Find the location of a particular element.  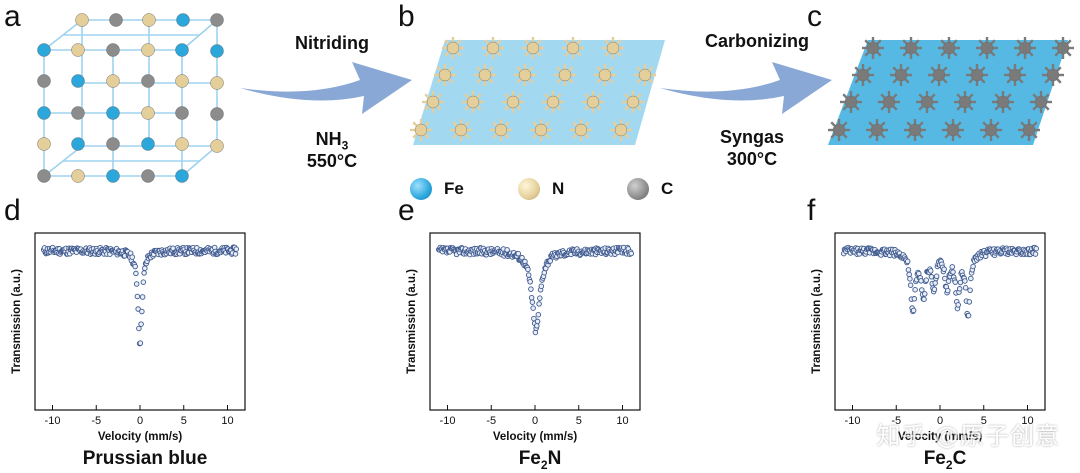

x-axis-label: Velocity (mm/s) is located at coordinates (940, 437).